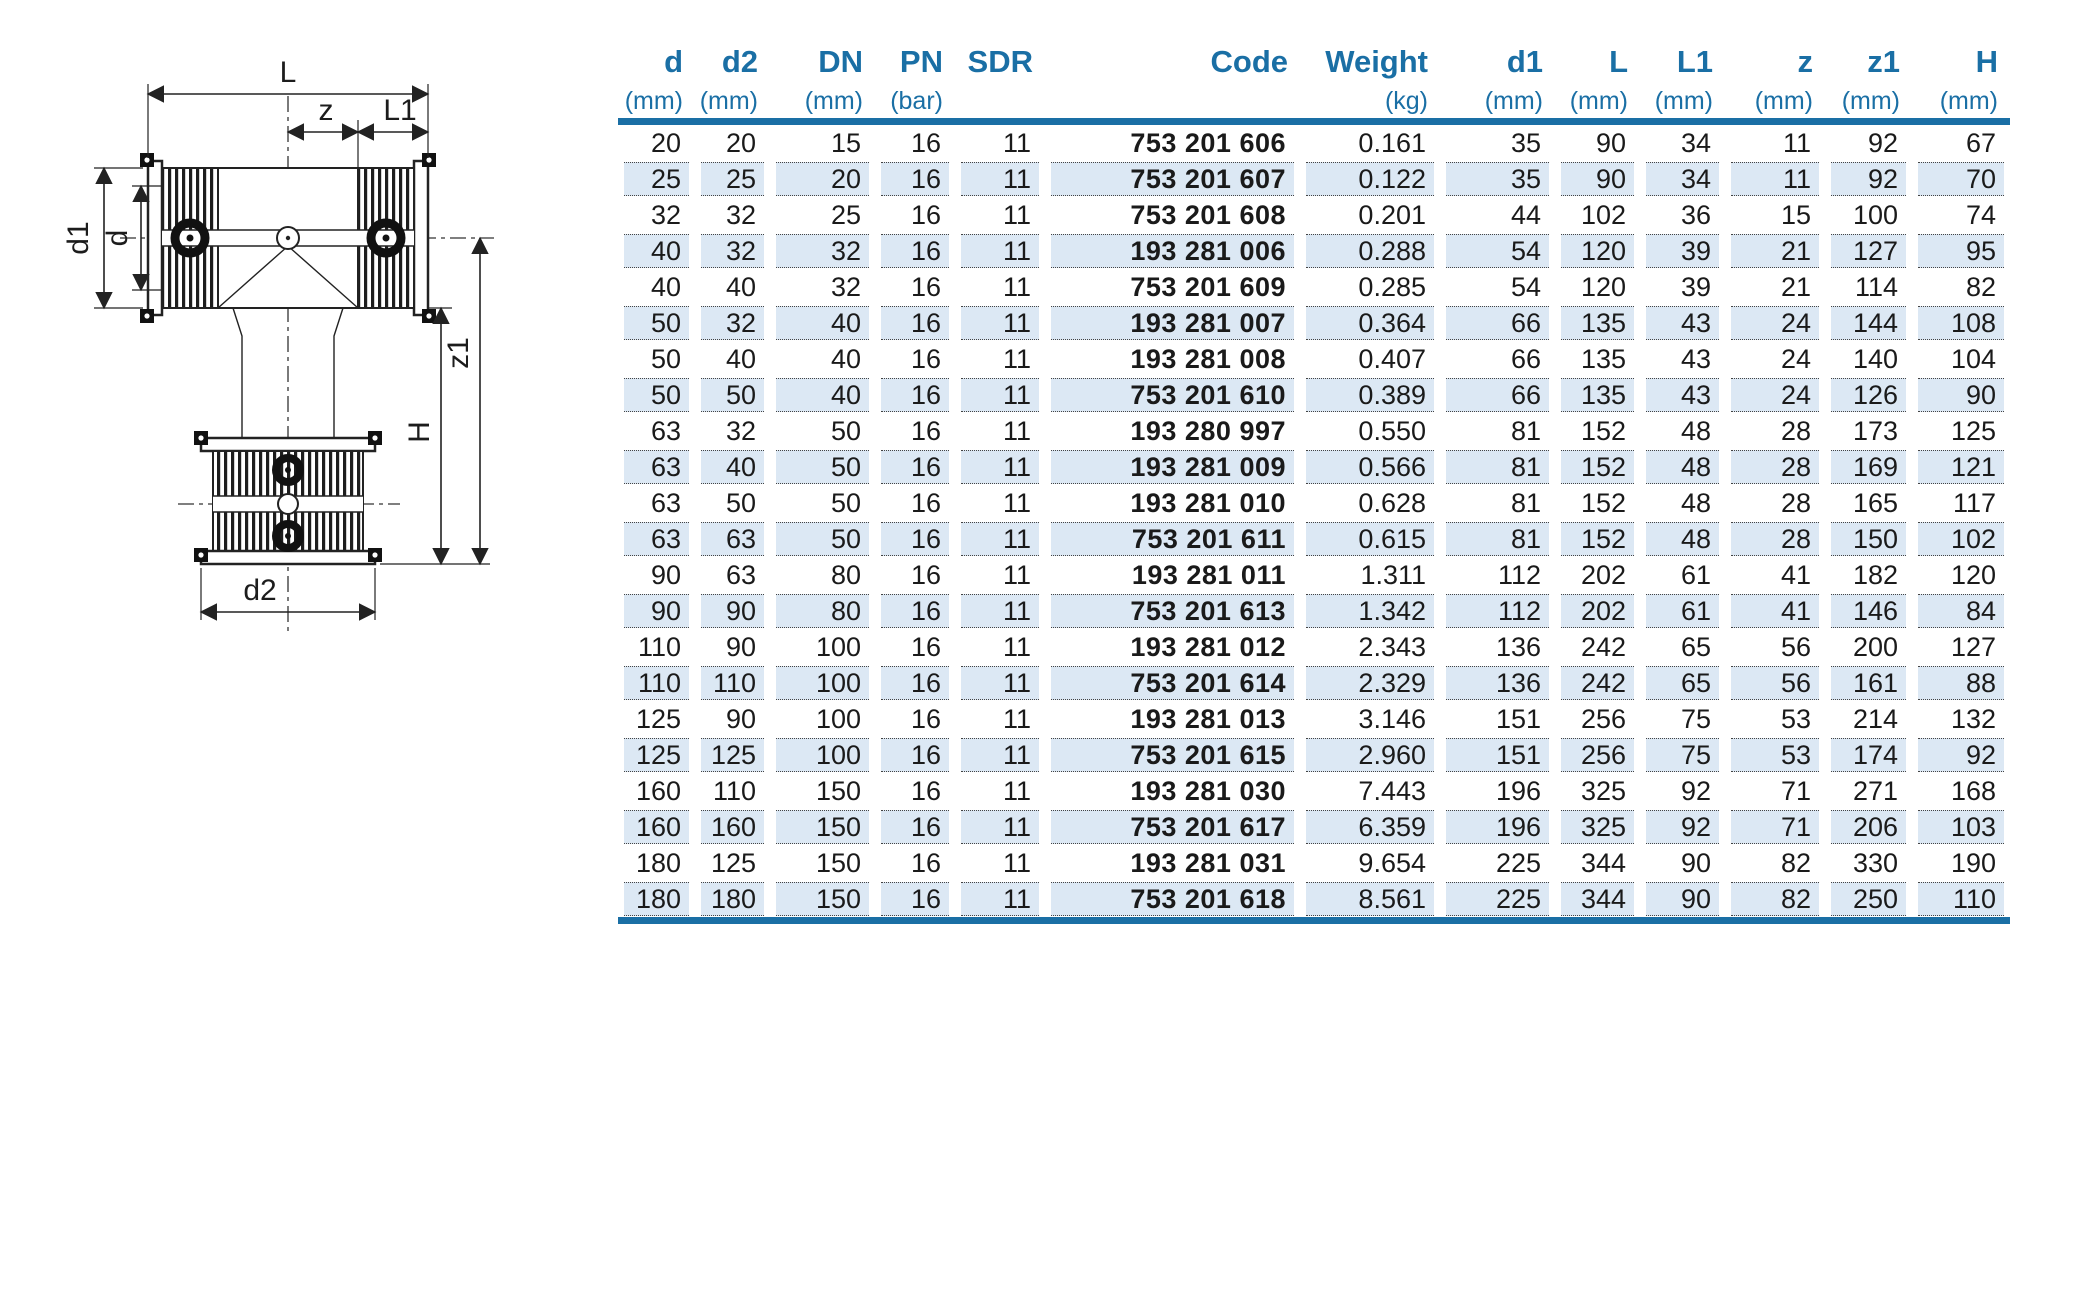 The height and width of the screenshot is (1303, 2077). I want to click on cell-d1: 54, so click(1497, 251).